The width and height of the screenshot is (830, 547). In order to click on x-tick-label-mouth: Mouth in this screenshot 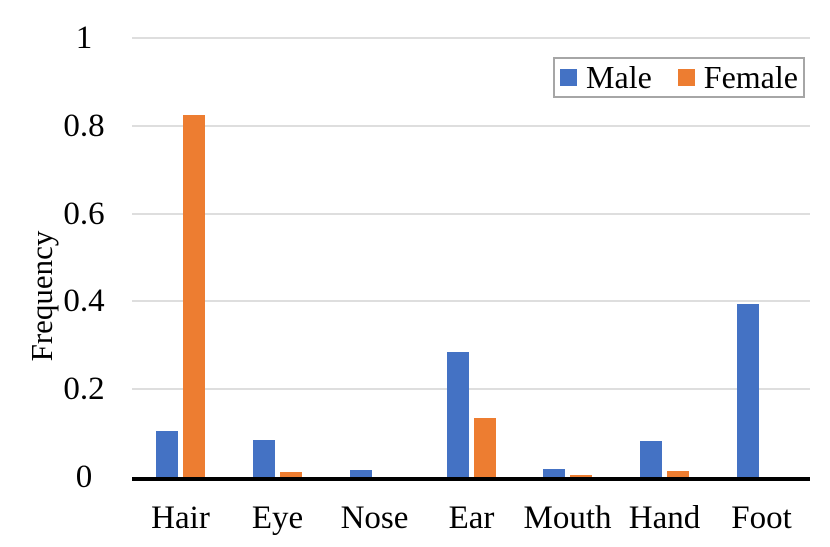, I will do `click(567, 518)`.